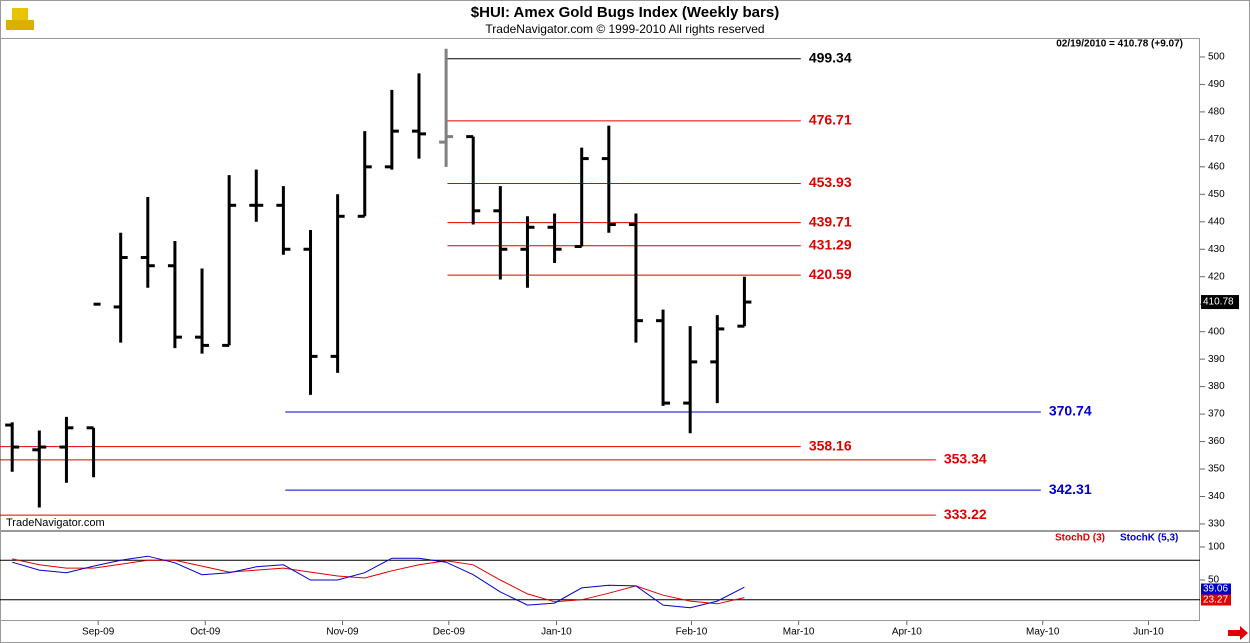 This screenshot has width=1250, height=643. What do you see at coordinates (1043, 632) in the screenshot?
I see `x-tick-label: May-10` at bounding box center [1043, 632].